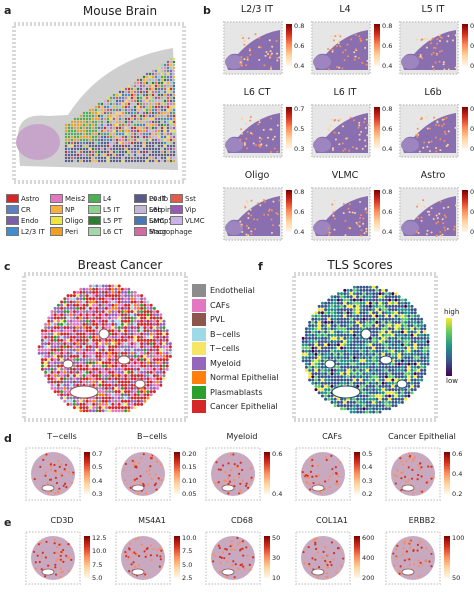 The image size is (474, 602). I want to click on colorbar-tick: 0.15, so click(189, 467).